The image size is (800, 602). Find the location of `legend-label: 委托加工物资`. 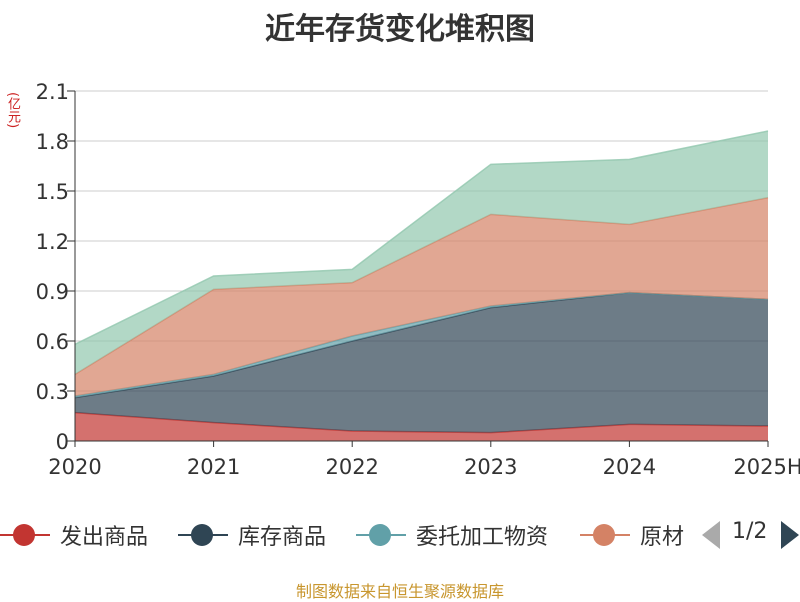

legend-label: 委托加工物资 is located at coordinates (482, 537).